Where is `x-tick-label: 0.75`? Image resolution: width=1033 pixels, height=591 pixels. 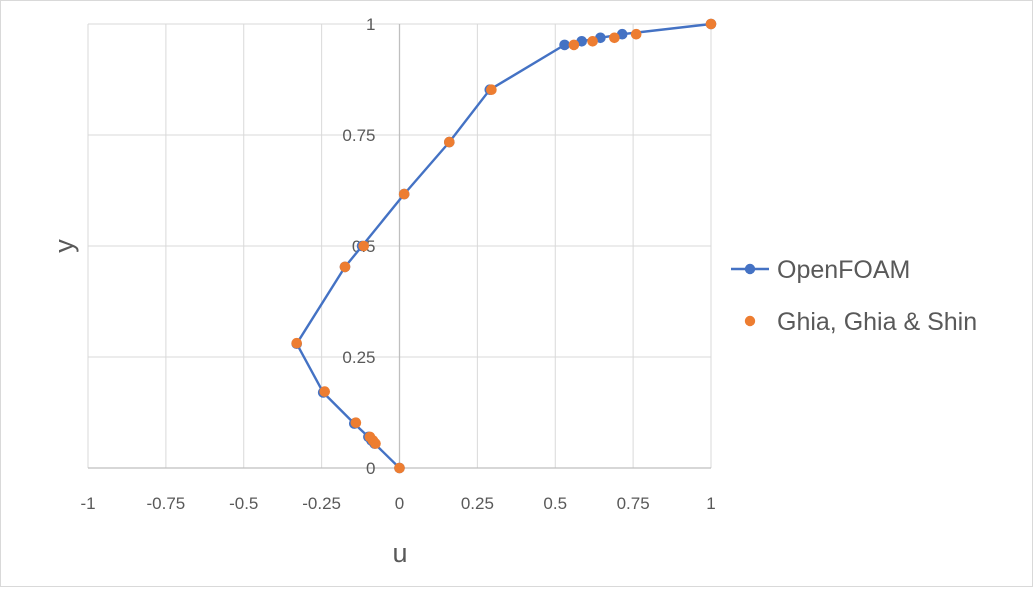 x-tick-label: 0.75 is located at coordinates (633, 503).